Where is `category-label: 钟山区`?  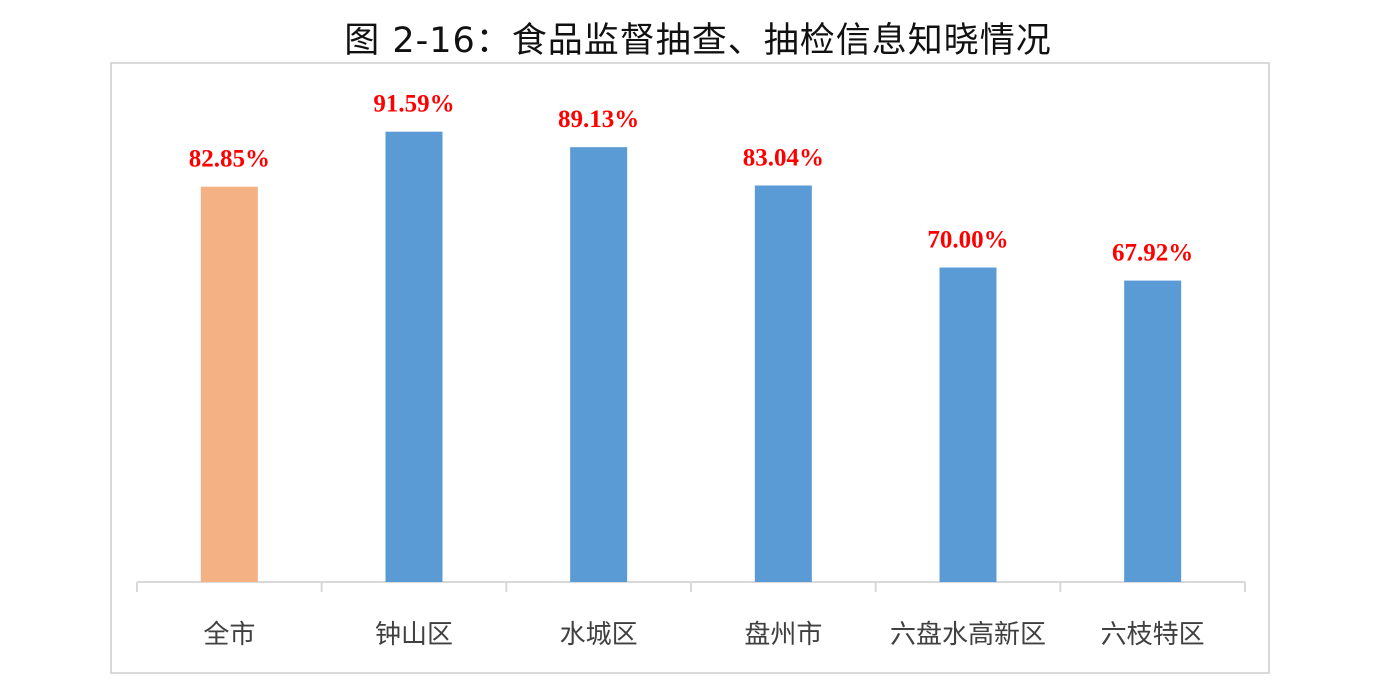
category-label: 钟山区 is located at coordinates (414, 635).